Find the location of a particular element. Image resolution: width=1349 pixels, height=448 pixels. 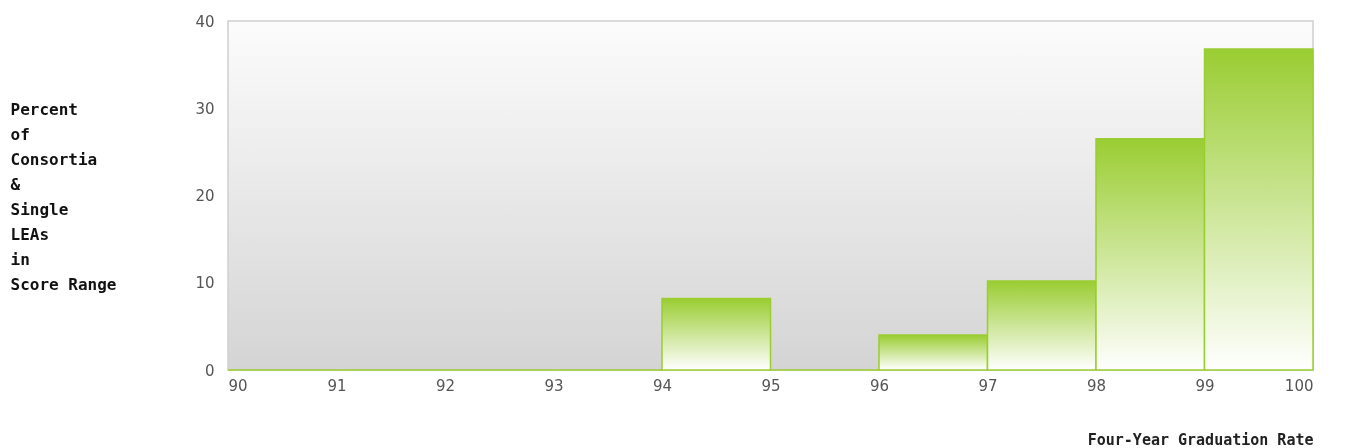

y-axis-title: Percent of Consortia & Single LEAs in Score Range is located at coordinates (63, 196).